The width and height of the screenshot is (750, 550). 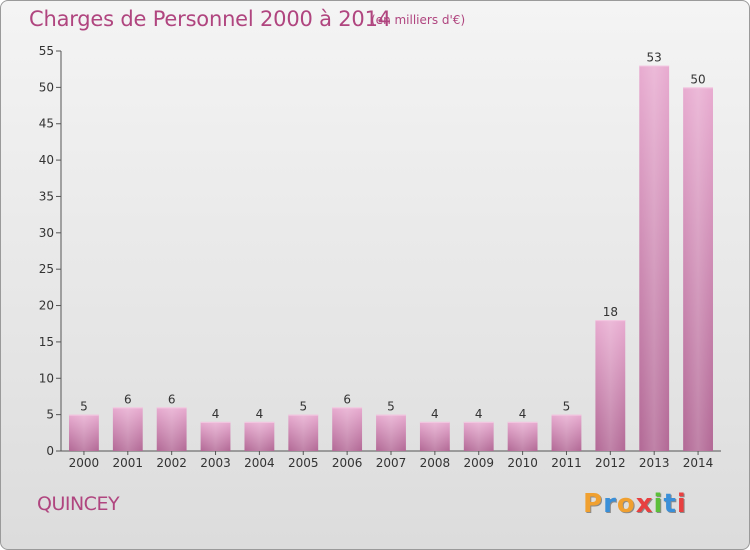 What do you see at coordinates (610, 504) in the screenshot?
I see `logo-letter: r` at bounding box center [610, 504].